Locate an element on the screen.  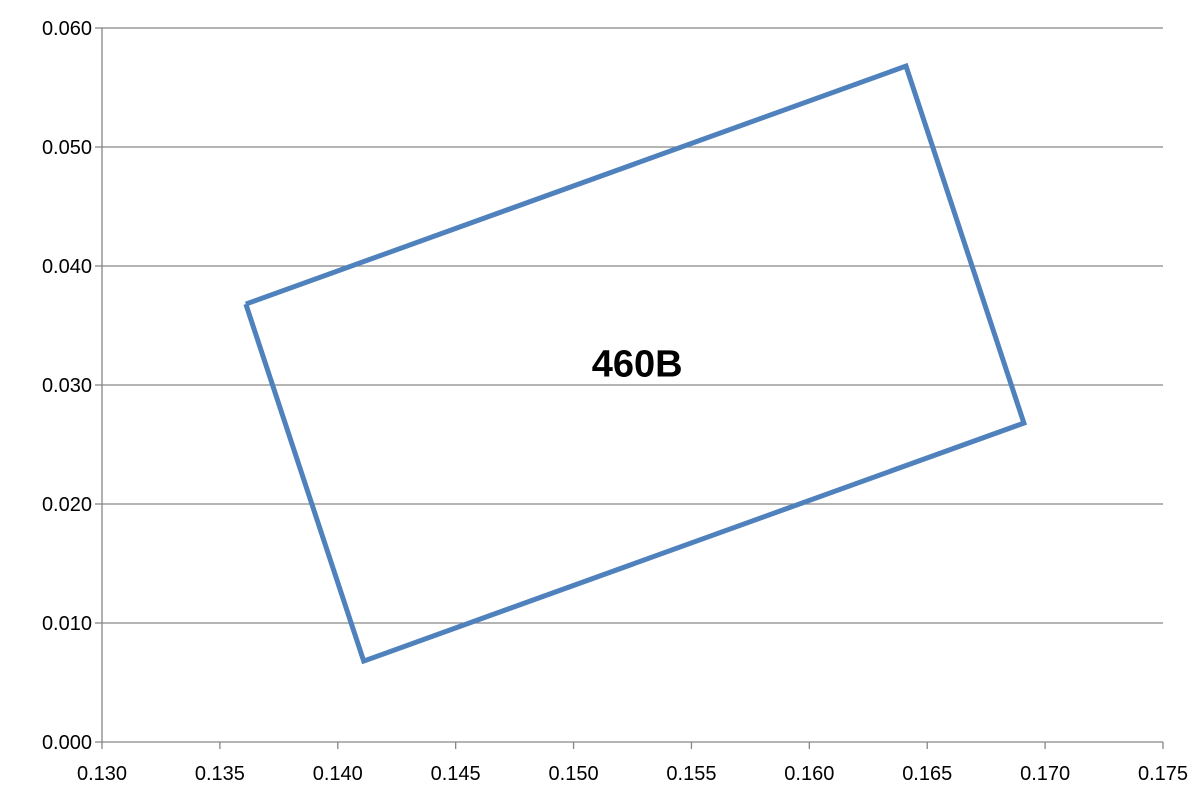
y-tick-labels: 0.000 0.010 0.020 0.030 0.040 0.050 0.060 is located at coordinates (67, 386).